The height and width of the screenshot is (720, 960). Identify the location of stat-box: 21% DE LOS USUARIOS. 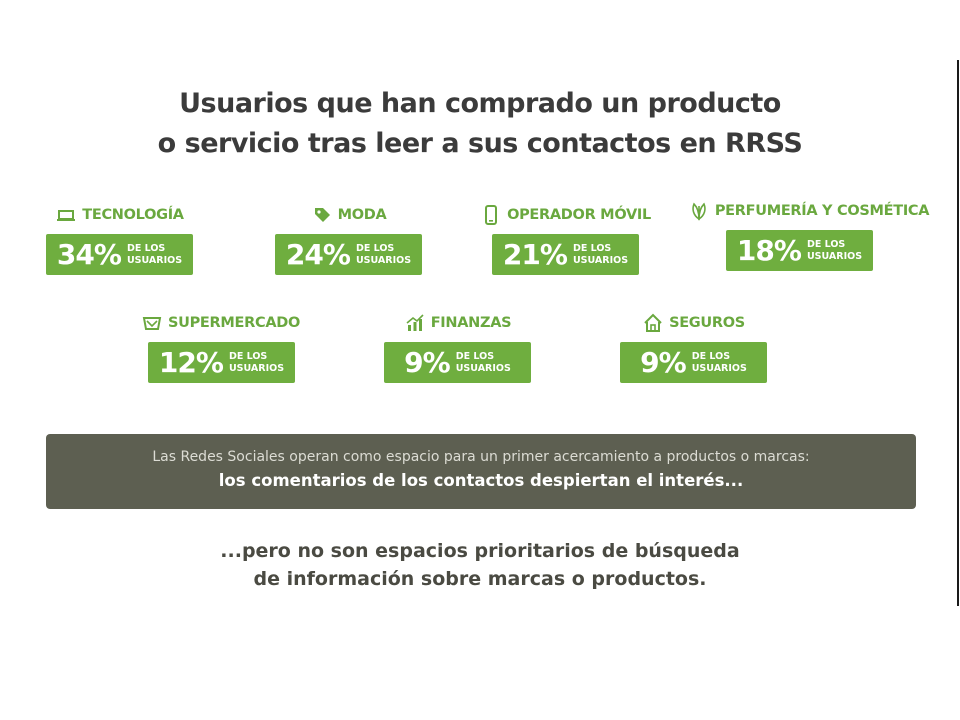
(565, 254).